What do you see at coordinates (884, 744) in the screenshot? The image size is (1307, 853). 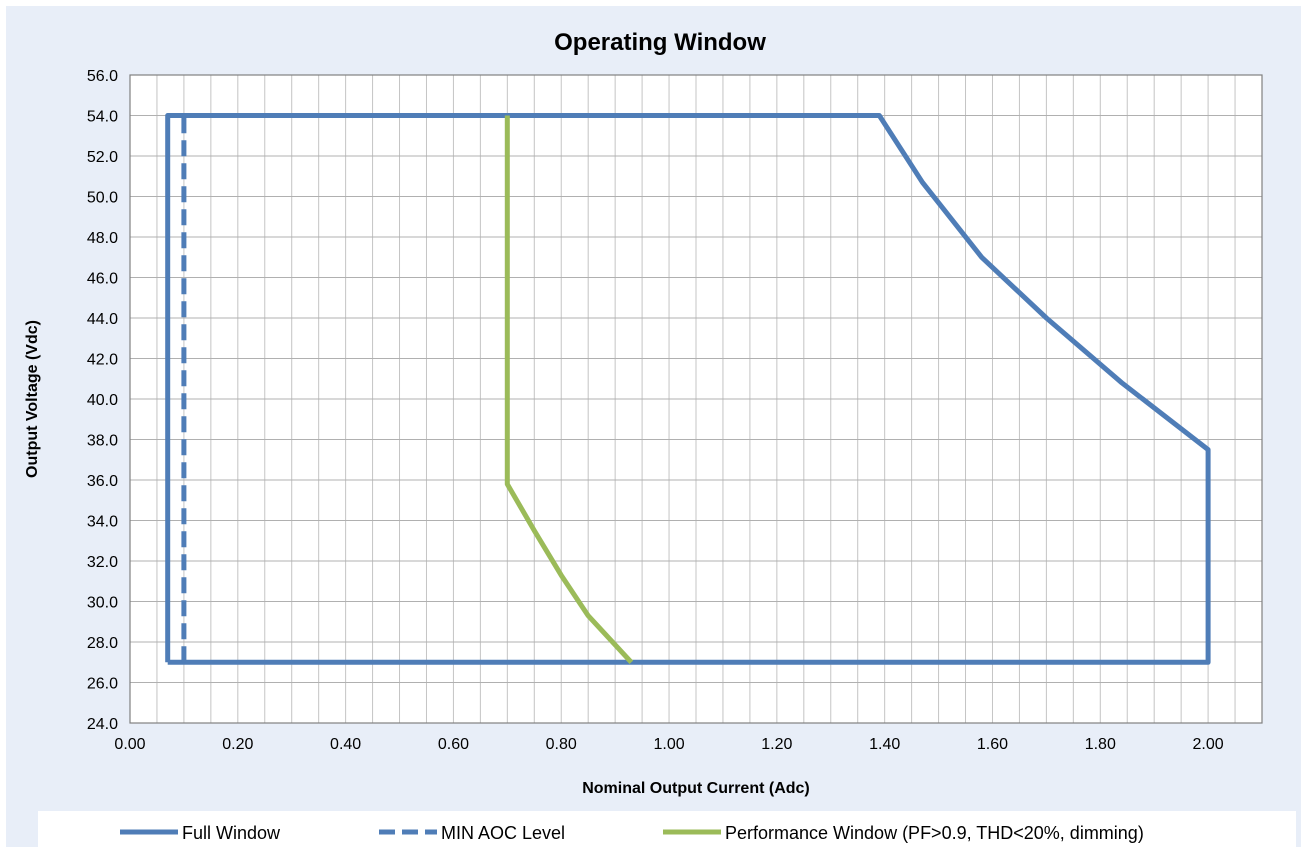 I see `x-tick-label: 1.40` at bounding box center [884, 744].